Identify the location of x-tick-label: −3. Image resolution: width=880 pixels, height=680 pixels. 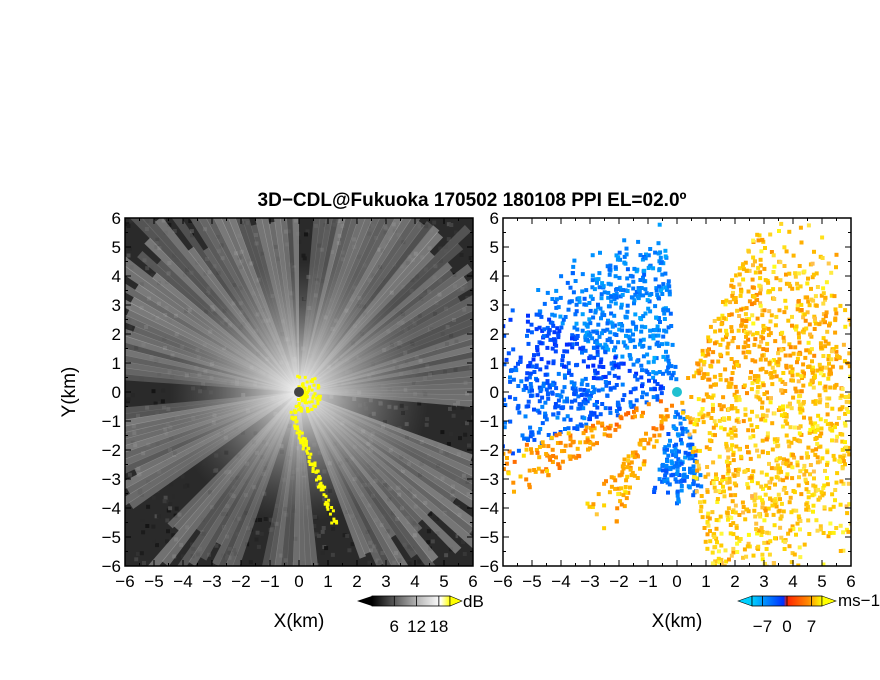
(211, 581).